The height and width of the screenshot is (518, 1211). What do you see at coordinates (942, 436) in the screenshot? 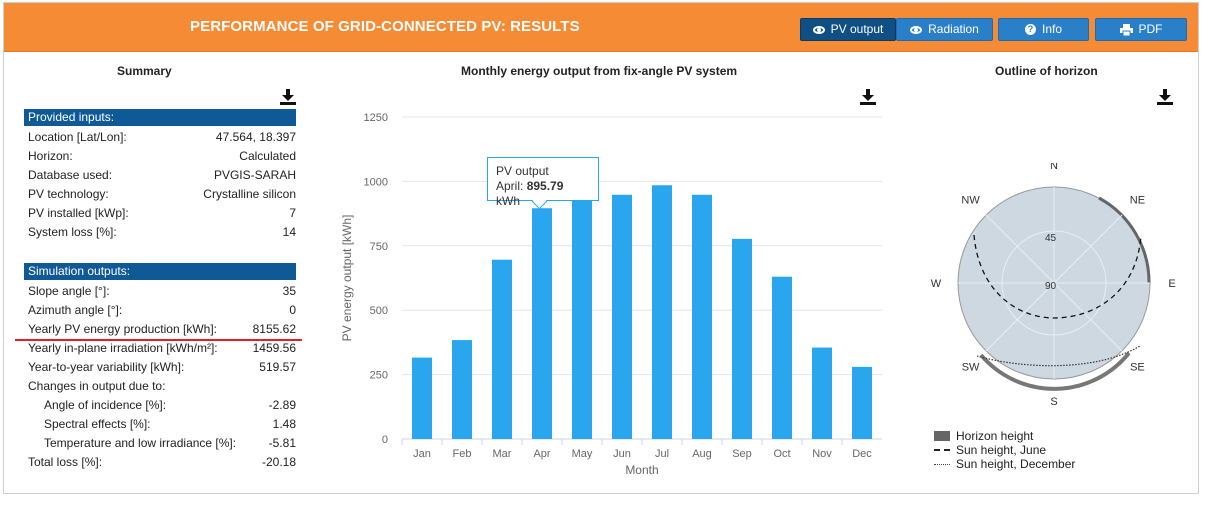
I see `legend-swatch-solid` at bounding box center [942, 436].